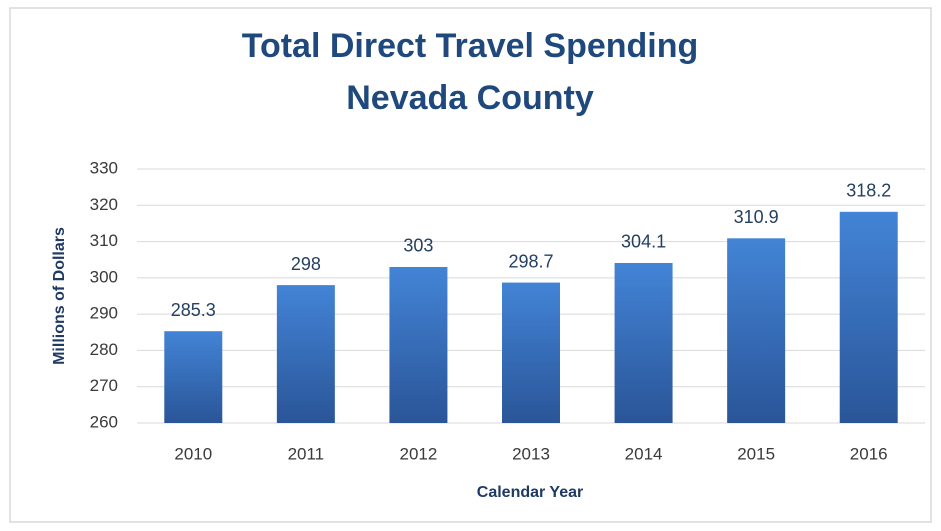 The height and width of the screenshot is (531, 941). I want to click on chart-title: Total Direct Travel Spending, so click(470, 46).